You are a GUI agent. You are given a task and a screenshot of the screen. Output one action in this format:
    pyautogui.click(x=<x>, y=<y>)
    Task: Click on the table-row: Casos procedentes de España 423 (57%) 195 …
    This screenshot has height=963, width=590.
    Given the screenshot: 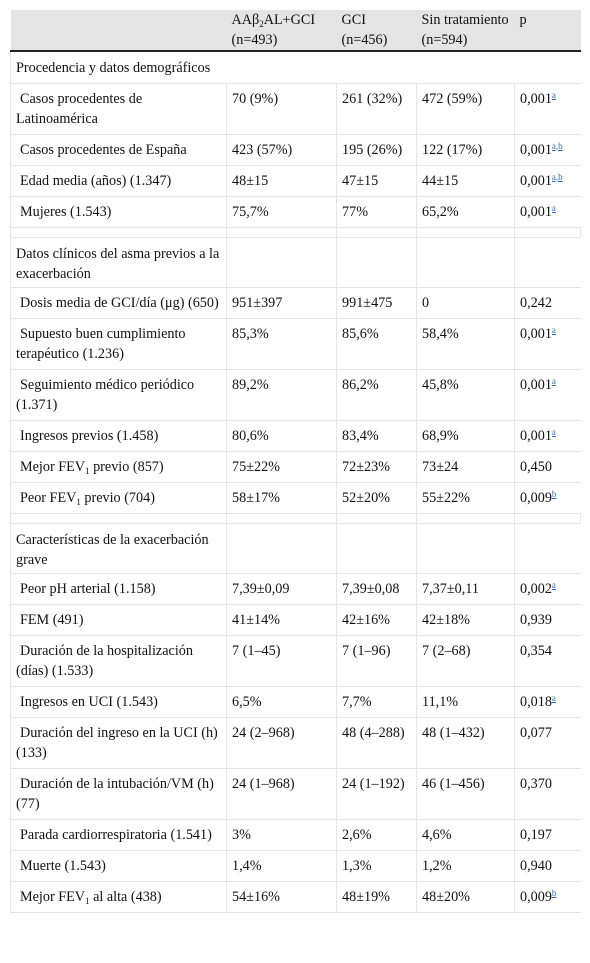 What is the action you would take?
    pyautogui.click(x=295, y=150)
    